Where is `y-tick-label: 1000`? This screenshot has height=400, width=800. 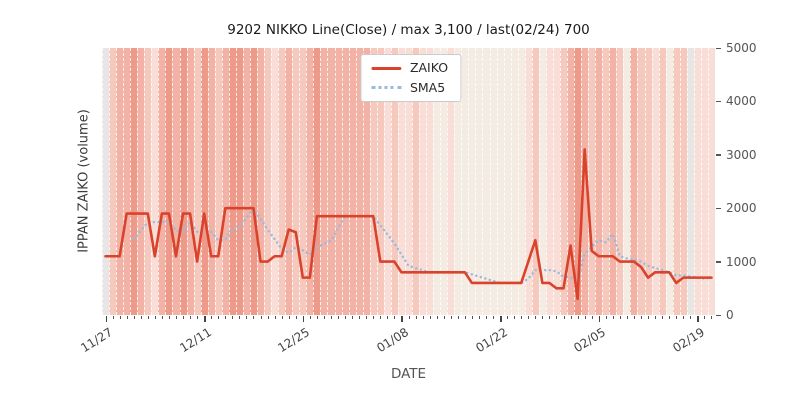
y-tick-label: 1000 is located at coordinates (741, 261).